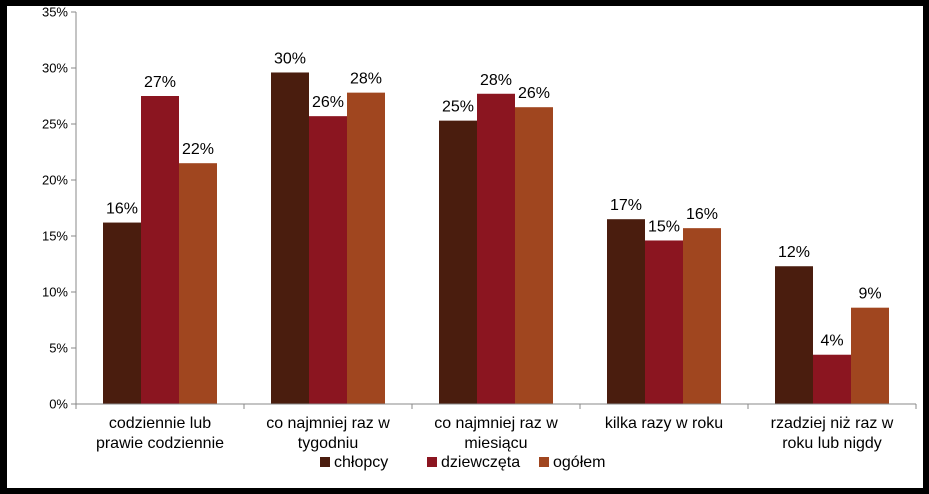  Describe the element at coordinates (626, 205) in the screenshot. I see `data-label: 17%` at that location.